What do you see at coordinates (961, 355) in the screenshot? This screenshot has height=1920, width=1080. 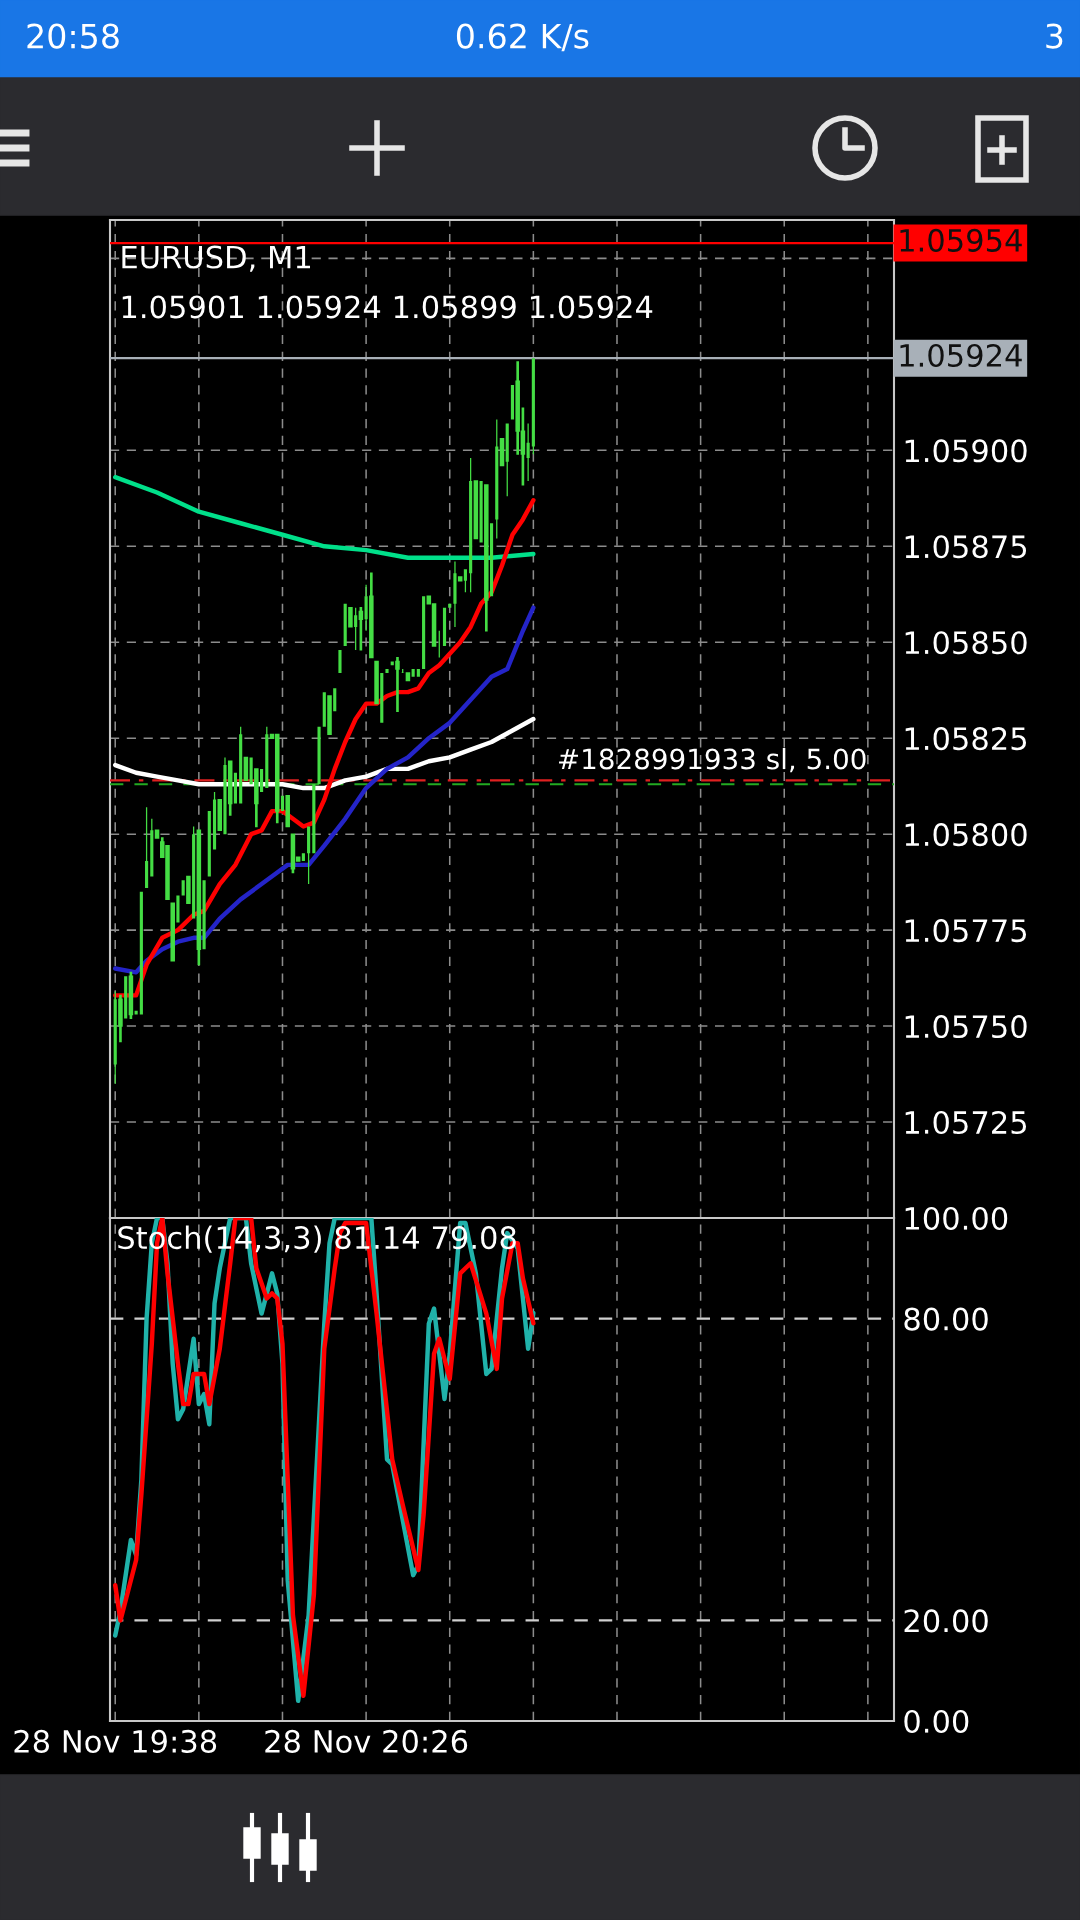 I see `ref-line-label: 1.05924` at bounding box center [961, 355].